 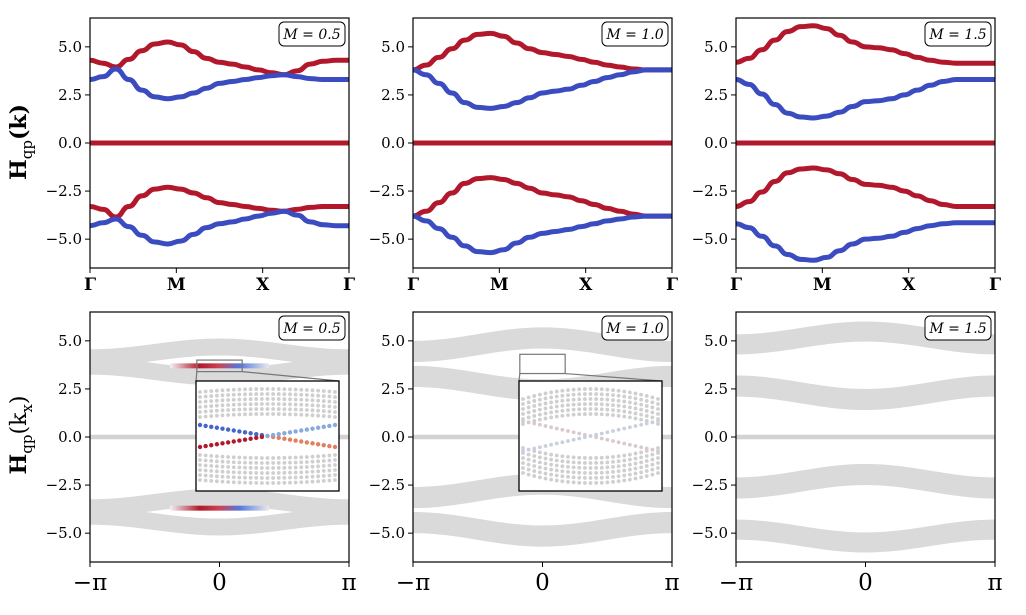 What do you see at coordinates (19, 169) in the screenshot?
I see `top-ylabel-main: H` at bounding box center [19, 169].